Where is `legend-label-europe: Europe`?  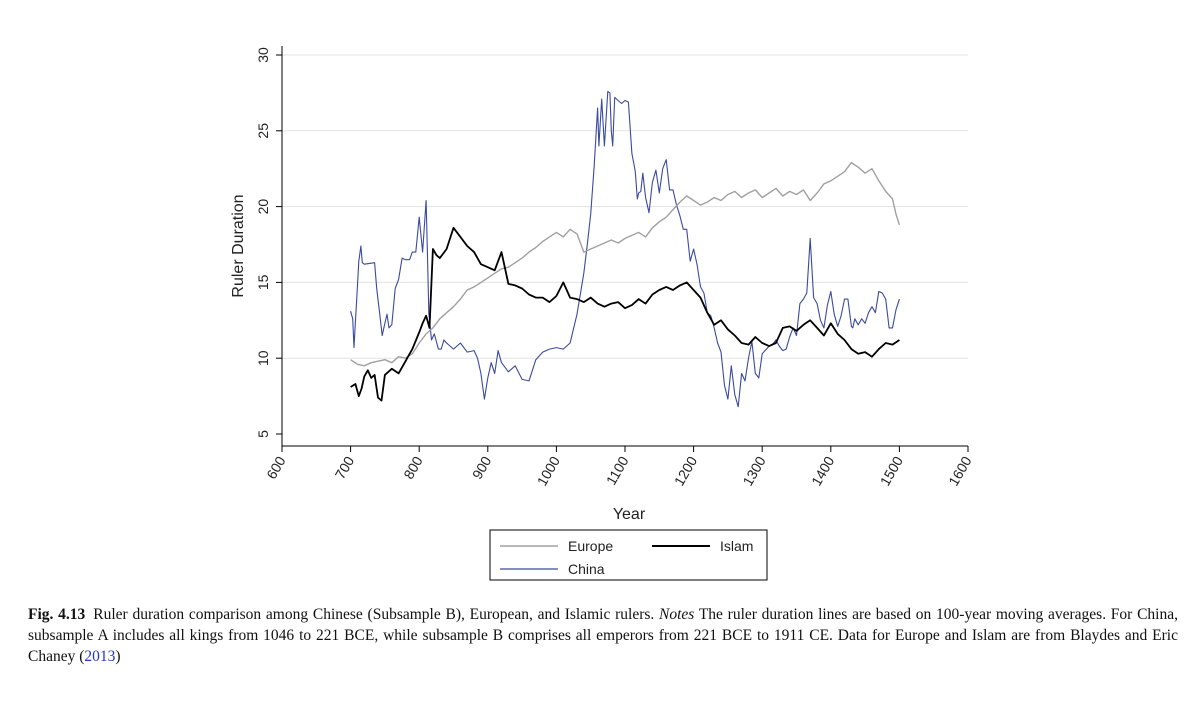 legend-label-europe: Europe is located at coordinates (590, 546).